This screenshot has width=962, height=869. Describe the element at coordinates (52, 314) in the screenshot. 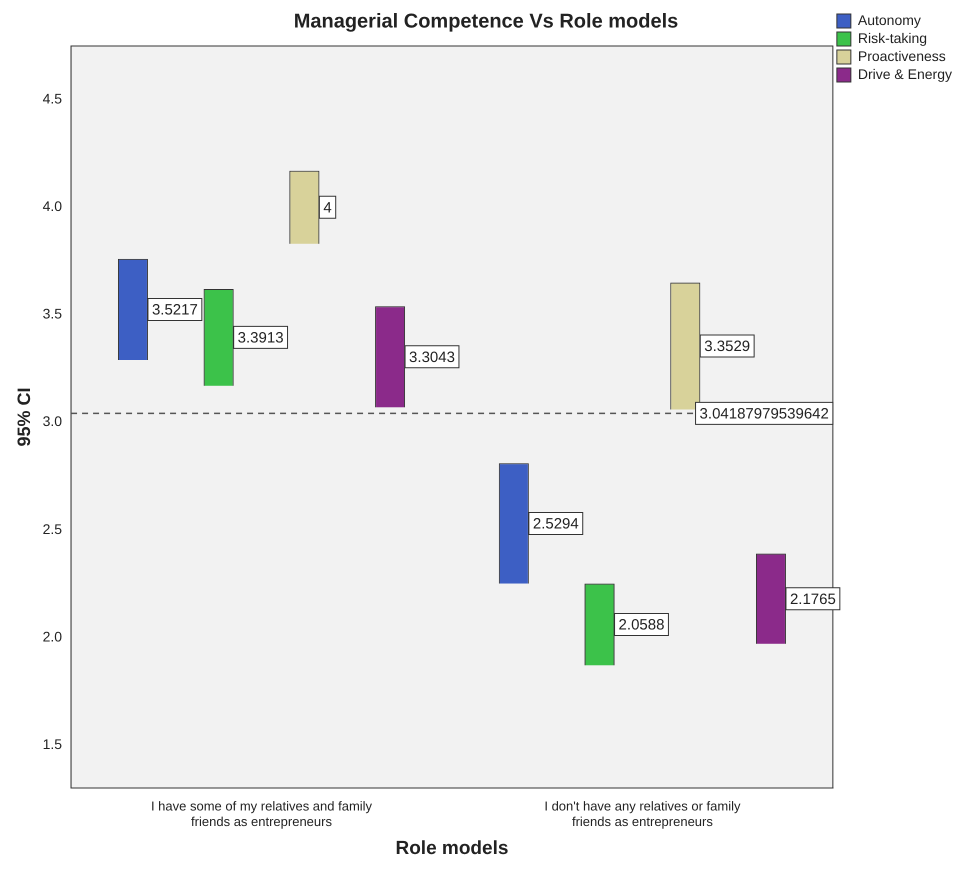

I see `y-tick-label: 3.5` at that location.